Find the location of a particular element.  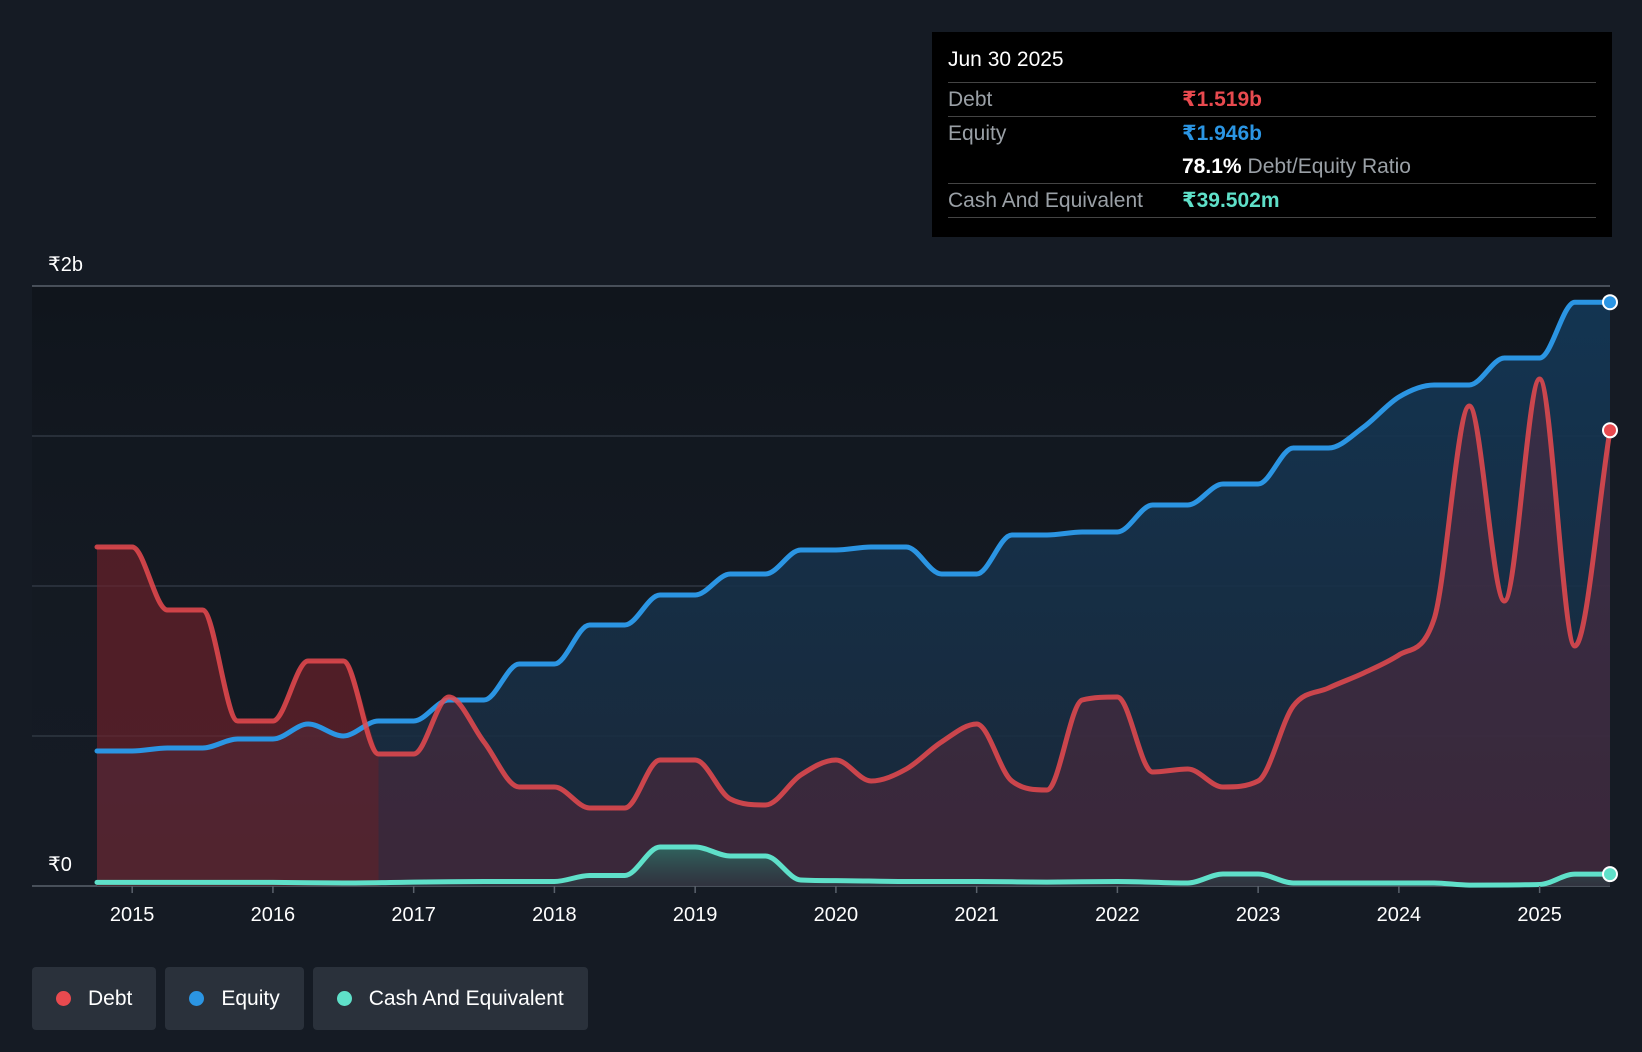

tooltip-cash-value: ₹39.502m is located at coordinates (1231, 200).